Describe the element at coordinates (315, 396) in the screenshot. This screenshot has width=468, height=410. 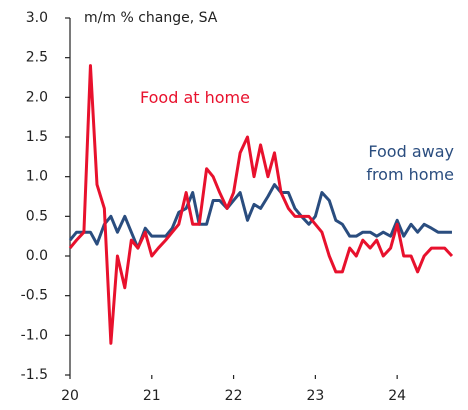
I see `x-tick-label: 23` at that location.